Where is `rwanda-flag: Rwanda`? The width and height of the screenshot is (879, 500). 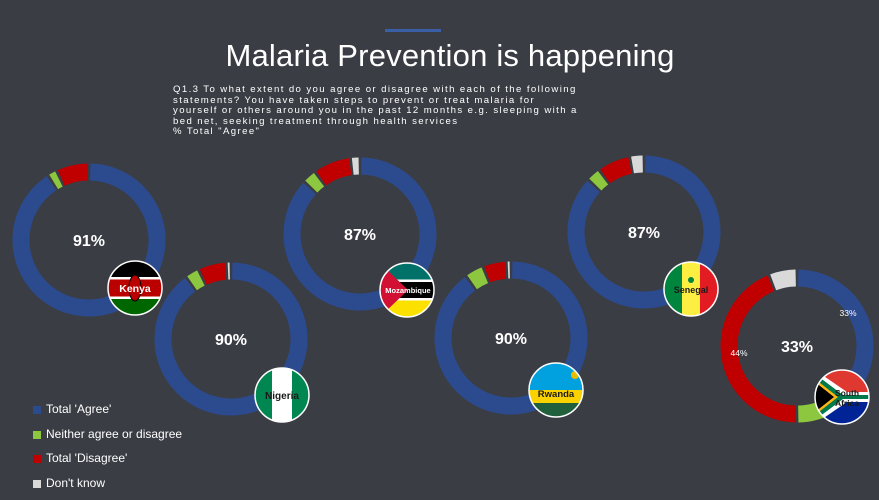
rwanda-flag: Rwanda is located at coordinates (556, 390).